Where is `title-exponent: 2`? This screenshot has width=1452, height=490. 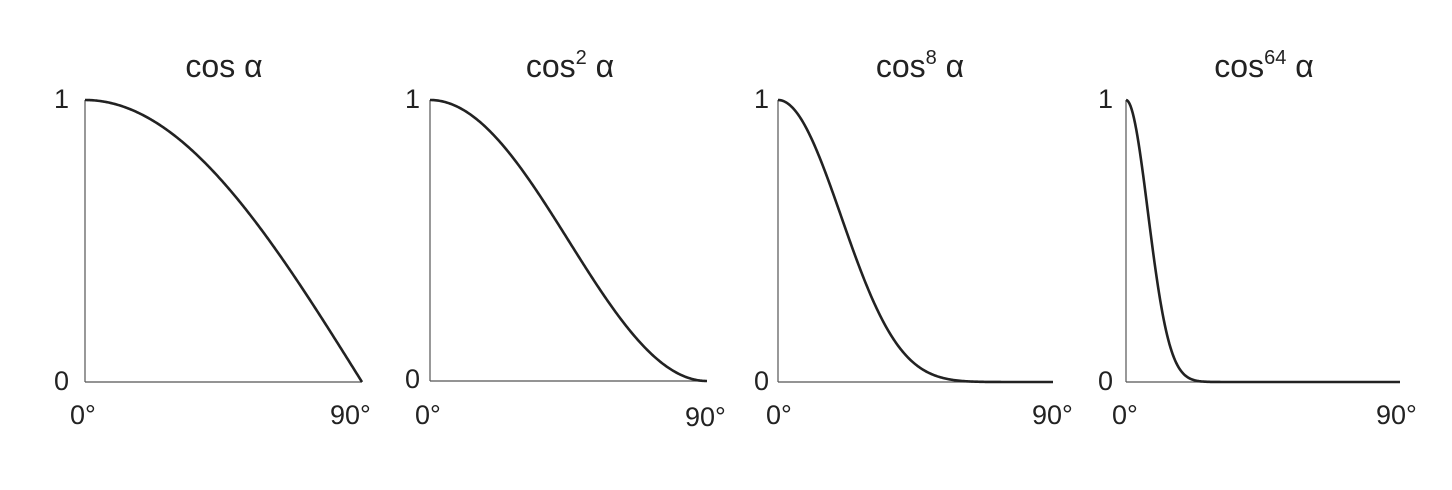
title-exponent: 2 is located at coordinates (581, 58).